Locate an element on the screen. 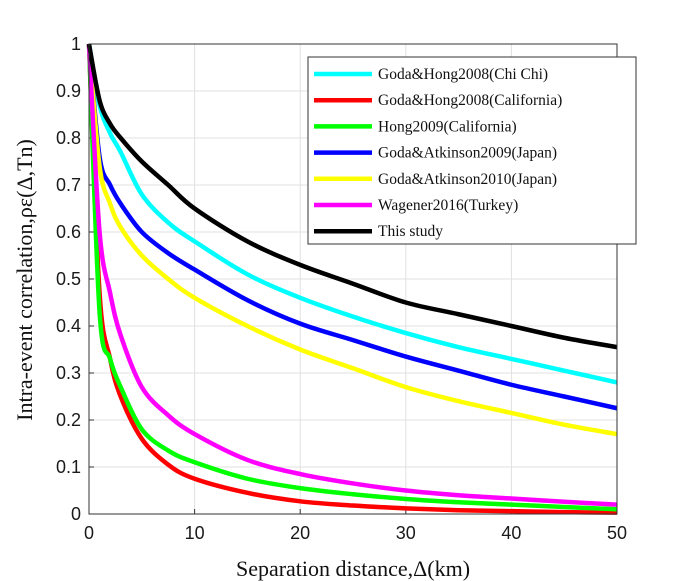 The image size is (683, 581). x-tick-label: 20 is located at coordinates (300, 533).